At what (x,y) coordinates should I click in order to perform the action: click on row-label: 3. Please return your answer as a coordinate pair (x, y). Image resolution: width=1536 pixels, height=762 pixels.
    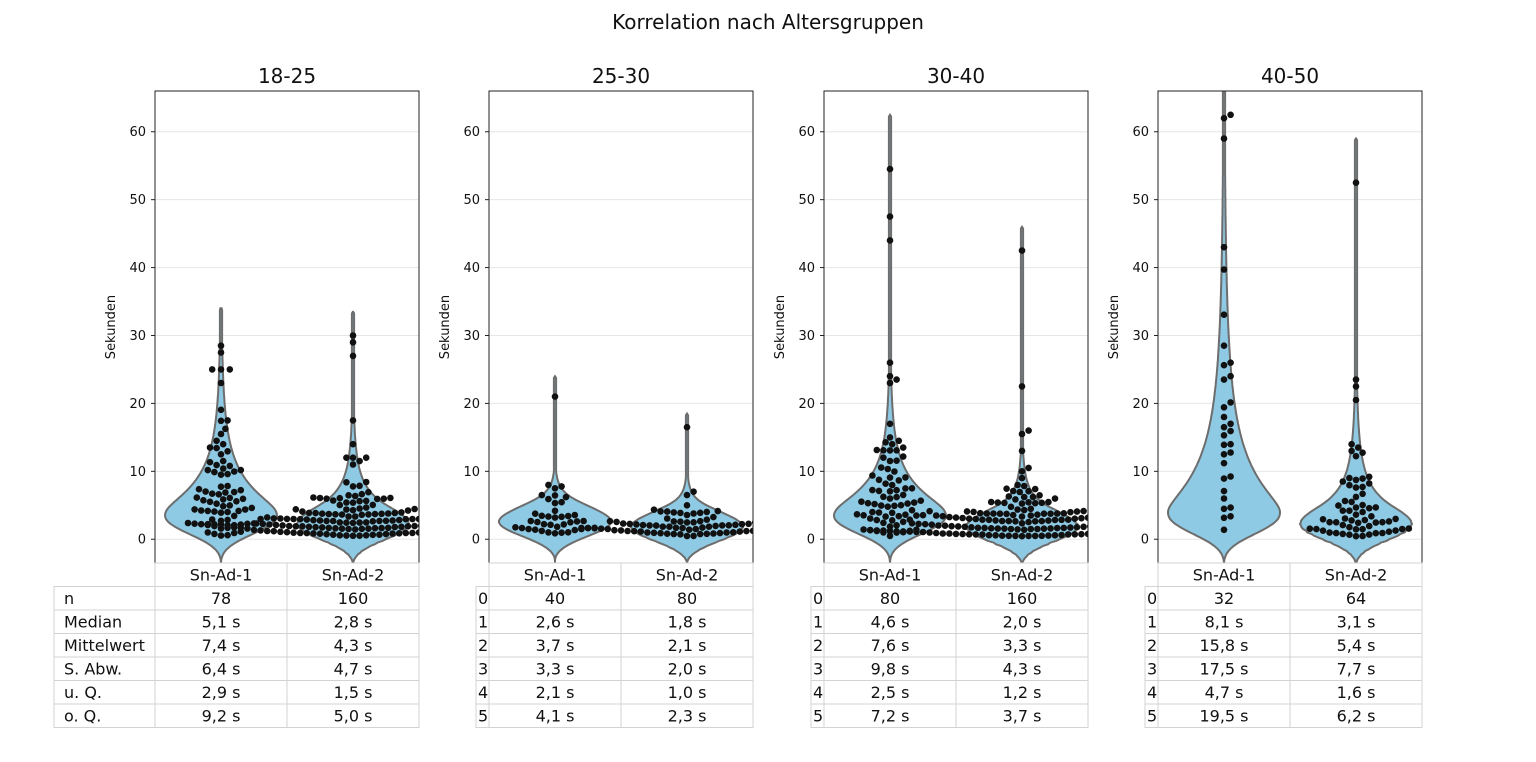
    Looking at the image, I should click on (818, 669).